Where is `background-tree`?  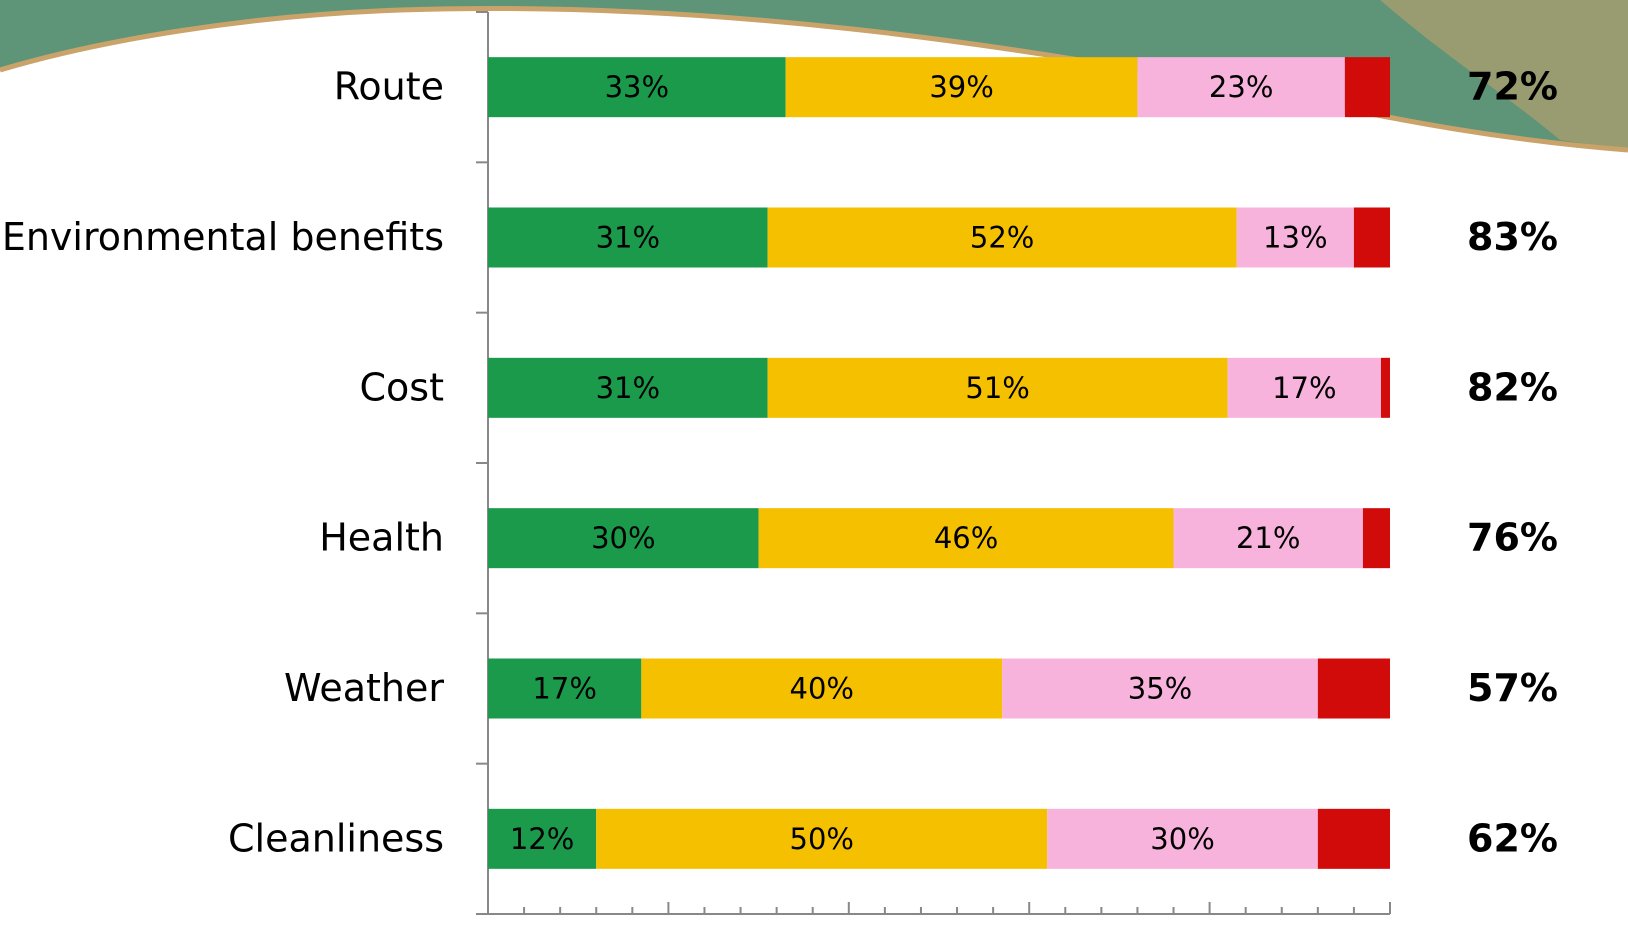 background-tree is located at coordinates (1504, 75).